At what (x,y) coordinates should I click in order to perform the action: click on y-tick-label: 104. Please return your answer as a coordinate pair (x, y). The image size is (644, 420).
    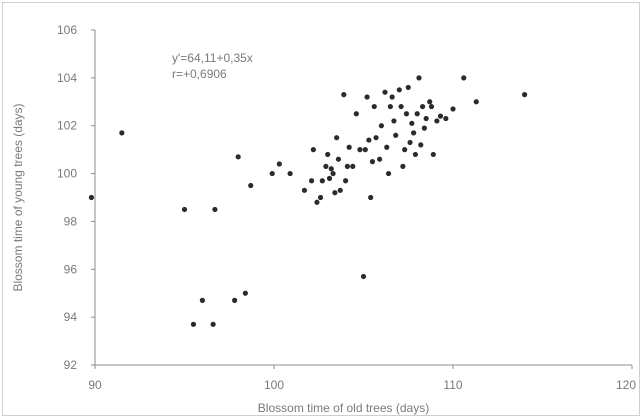
    Looking at the image, I should click on (67, 78).